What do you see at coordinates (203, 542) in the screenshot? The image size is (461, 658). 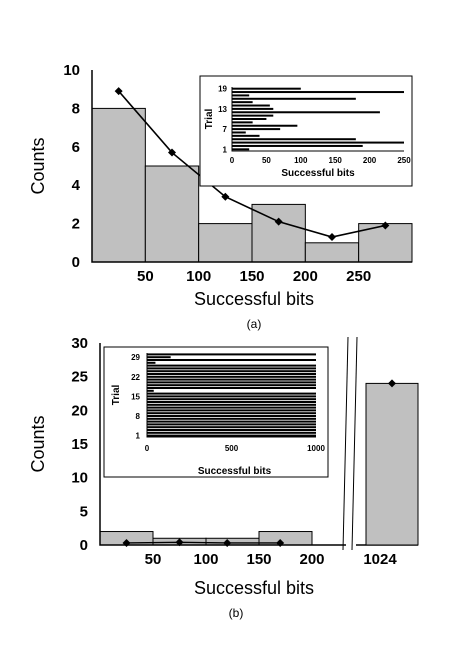 I see `series-line` at bounding box center [203, 542].